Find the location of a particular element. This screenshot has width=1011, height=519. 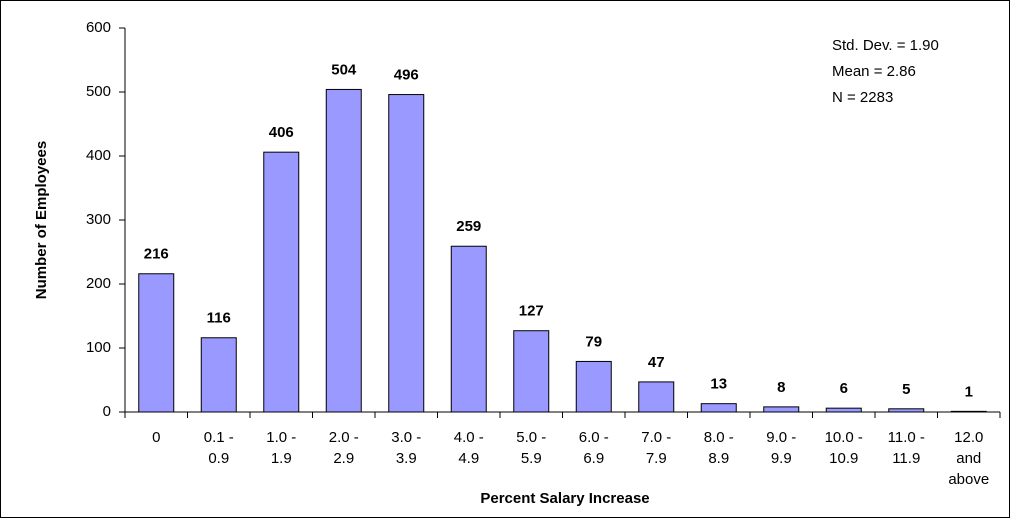

value-label: 216 is located at coordinates (156, 254).